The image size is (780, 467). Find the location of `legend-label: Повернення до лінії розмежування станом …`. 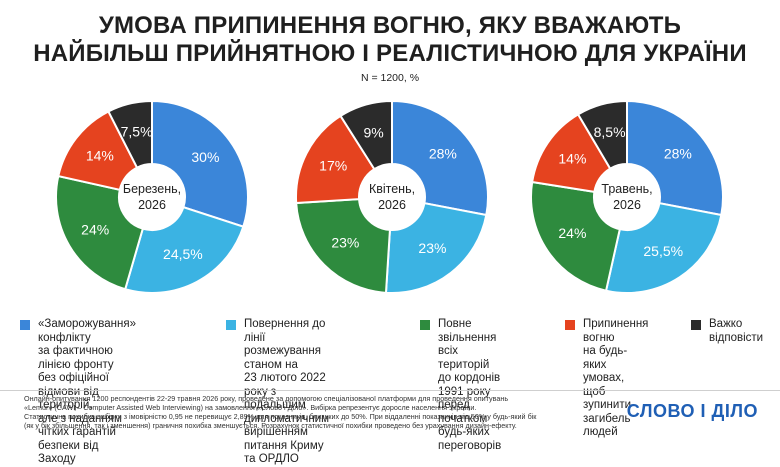

legend-label: Повернення до лінії розмежування станом … is located at coordinates (286, 392).